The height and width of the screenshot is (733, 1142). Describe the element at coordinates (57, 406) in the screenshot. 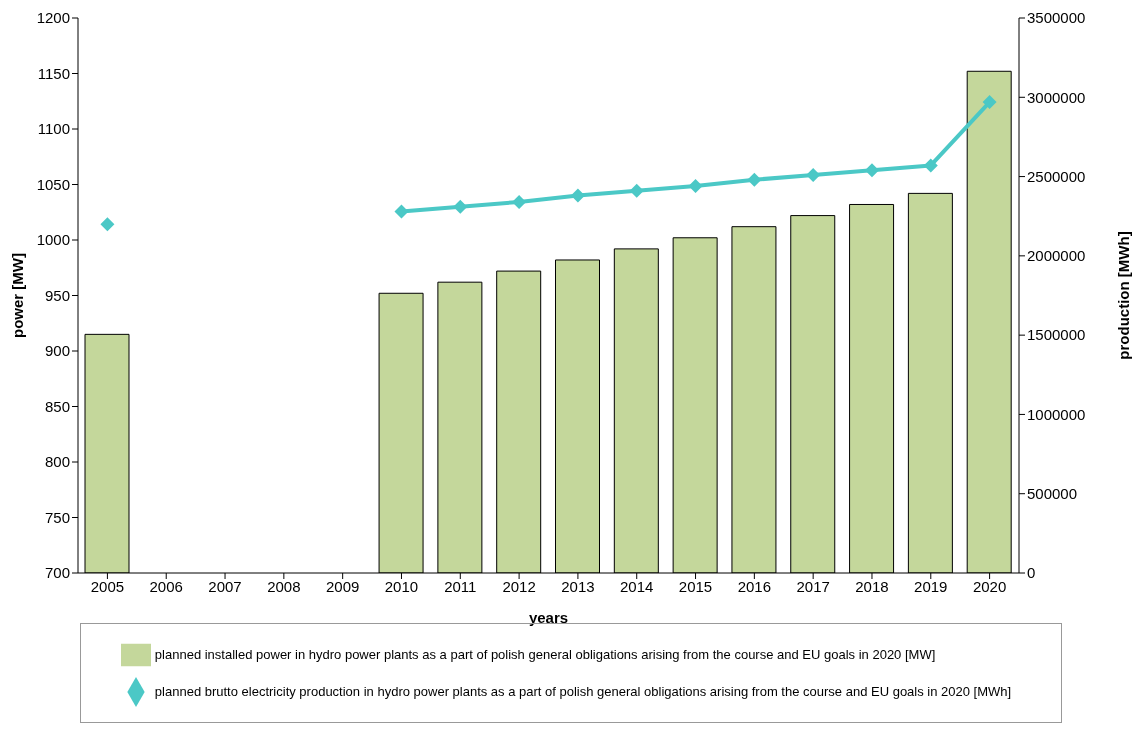

I see `y-tick-label: 850` at that location.